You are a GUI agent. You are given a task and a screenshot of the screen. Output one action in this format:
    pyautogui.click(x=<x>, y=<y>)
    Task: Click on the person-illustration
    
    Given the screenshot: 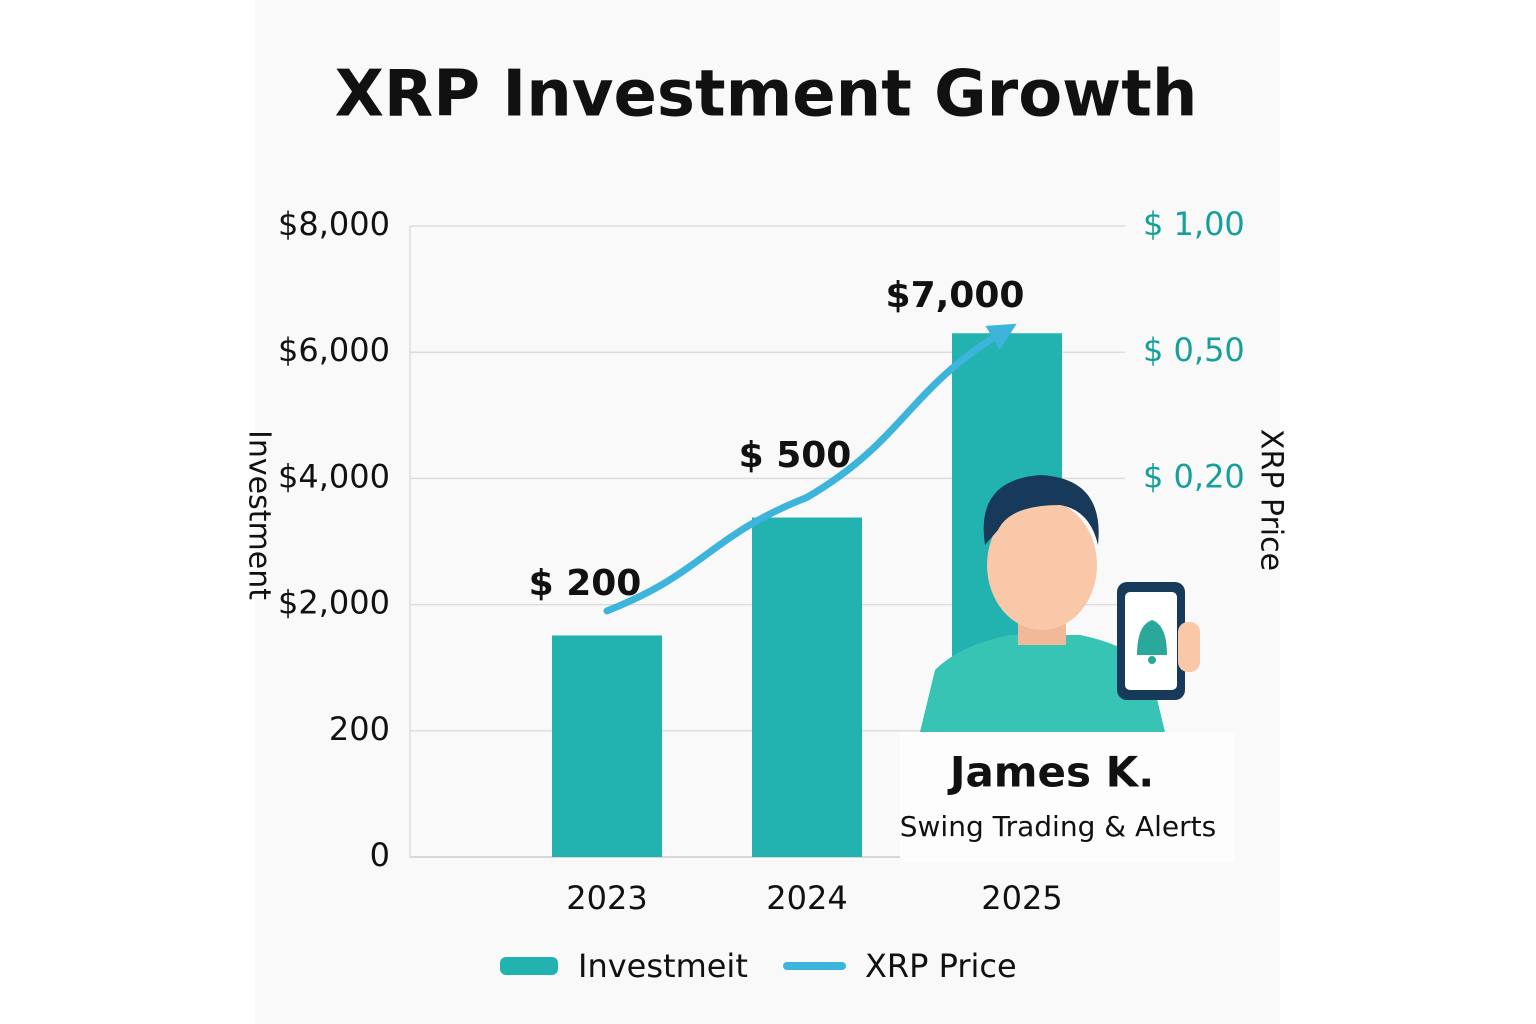 What is the action you would take?
    pyautogui.click(x=1067, y=668)
    